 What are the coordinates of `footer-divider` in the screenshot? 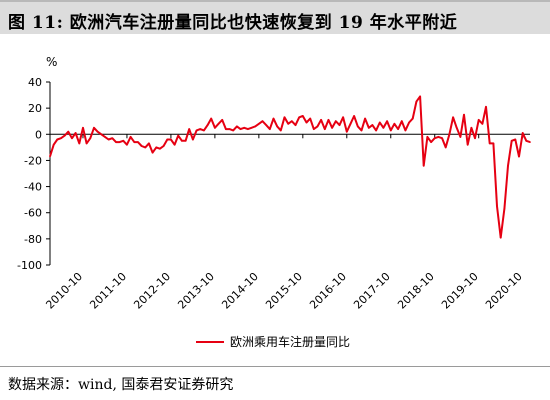 It's located at (275, 366).